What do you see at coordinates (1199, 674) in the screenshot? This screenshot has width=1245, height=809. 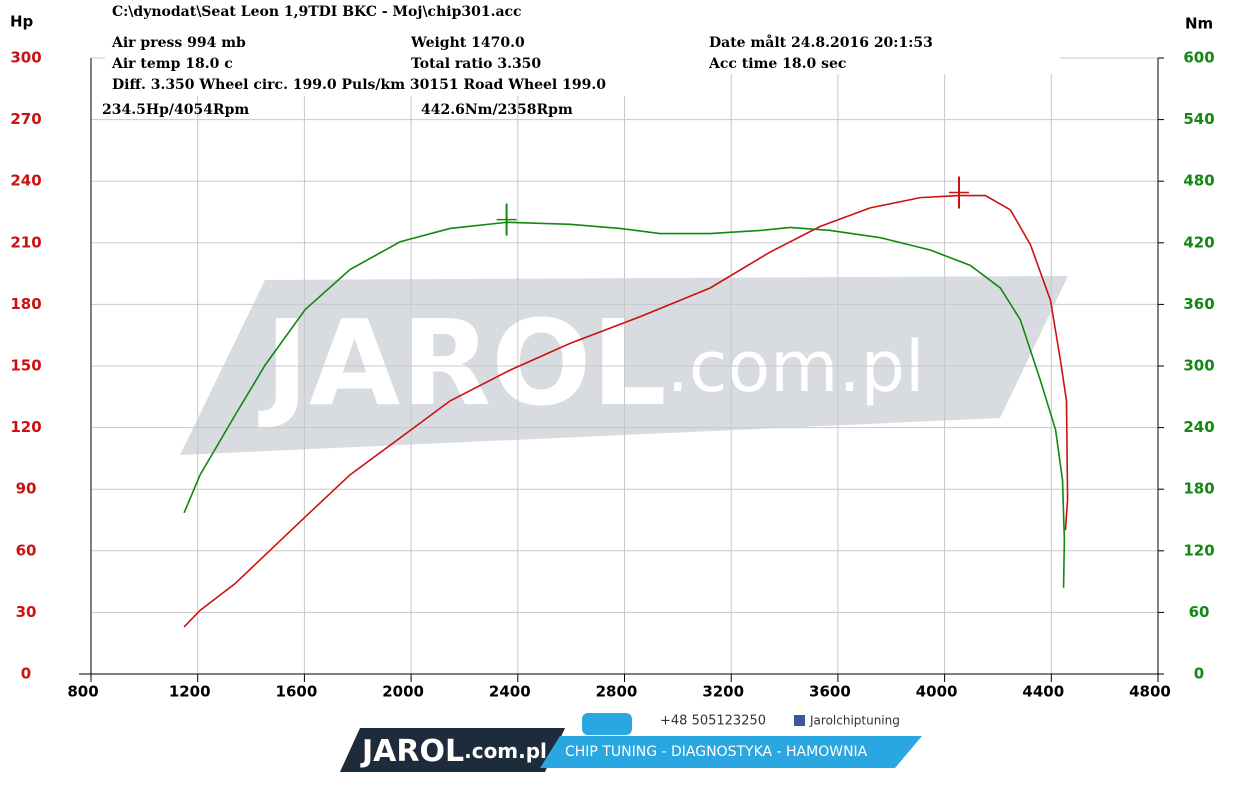 I see `y2-tick-label: 0` at bounding box center [1199, 674].